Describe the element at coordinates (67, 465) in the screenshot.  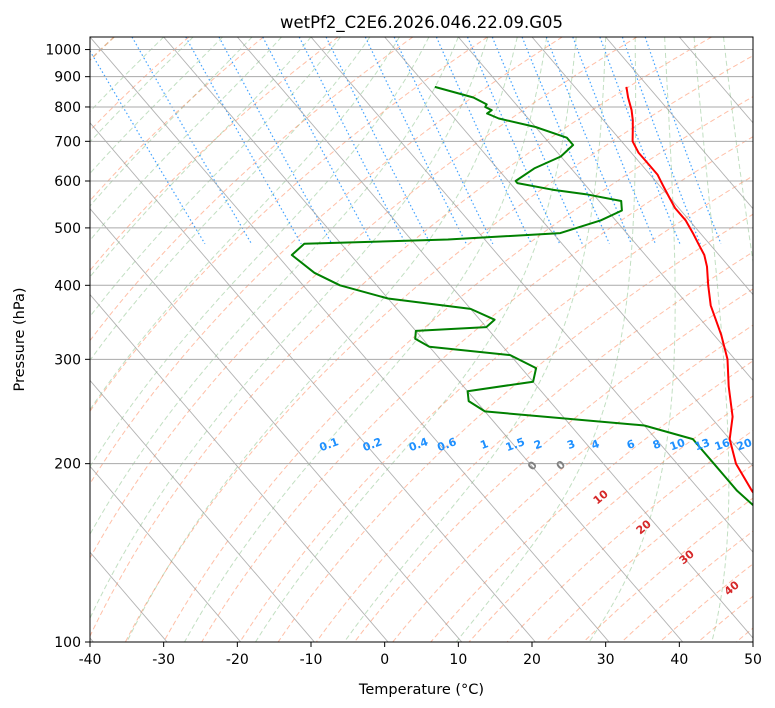
I see `y-tick-label: 200` at that location.